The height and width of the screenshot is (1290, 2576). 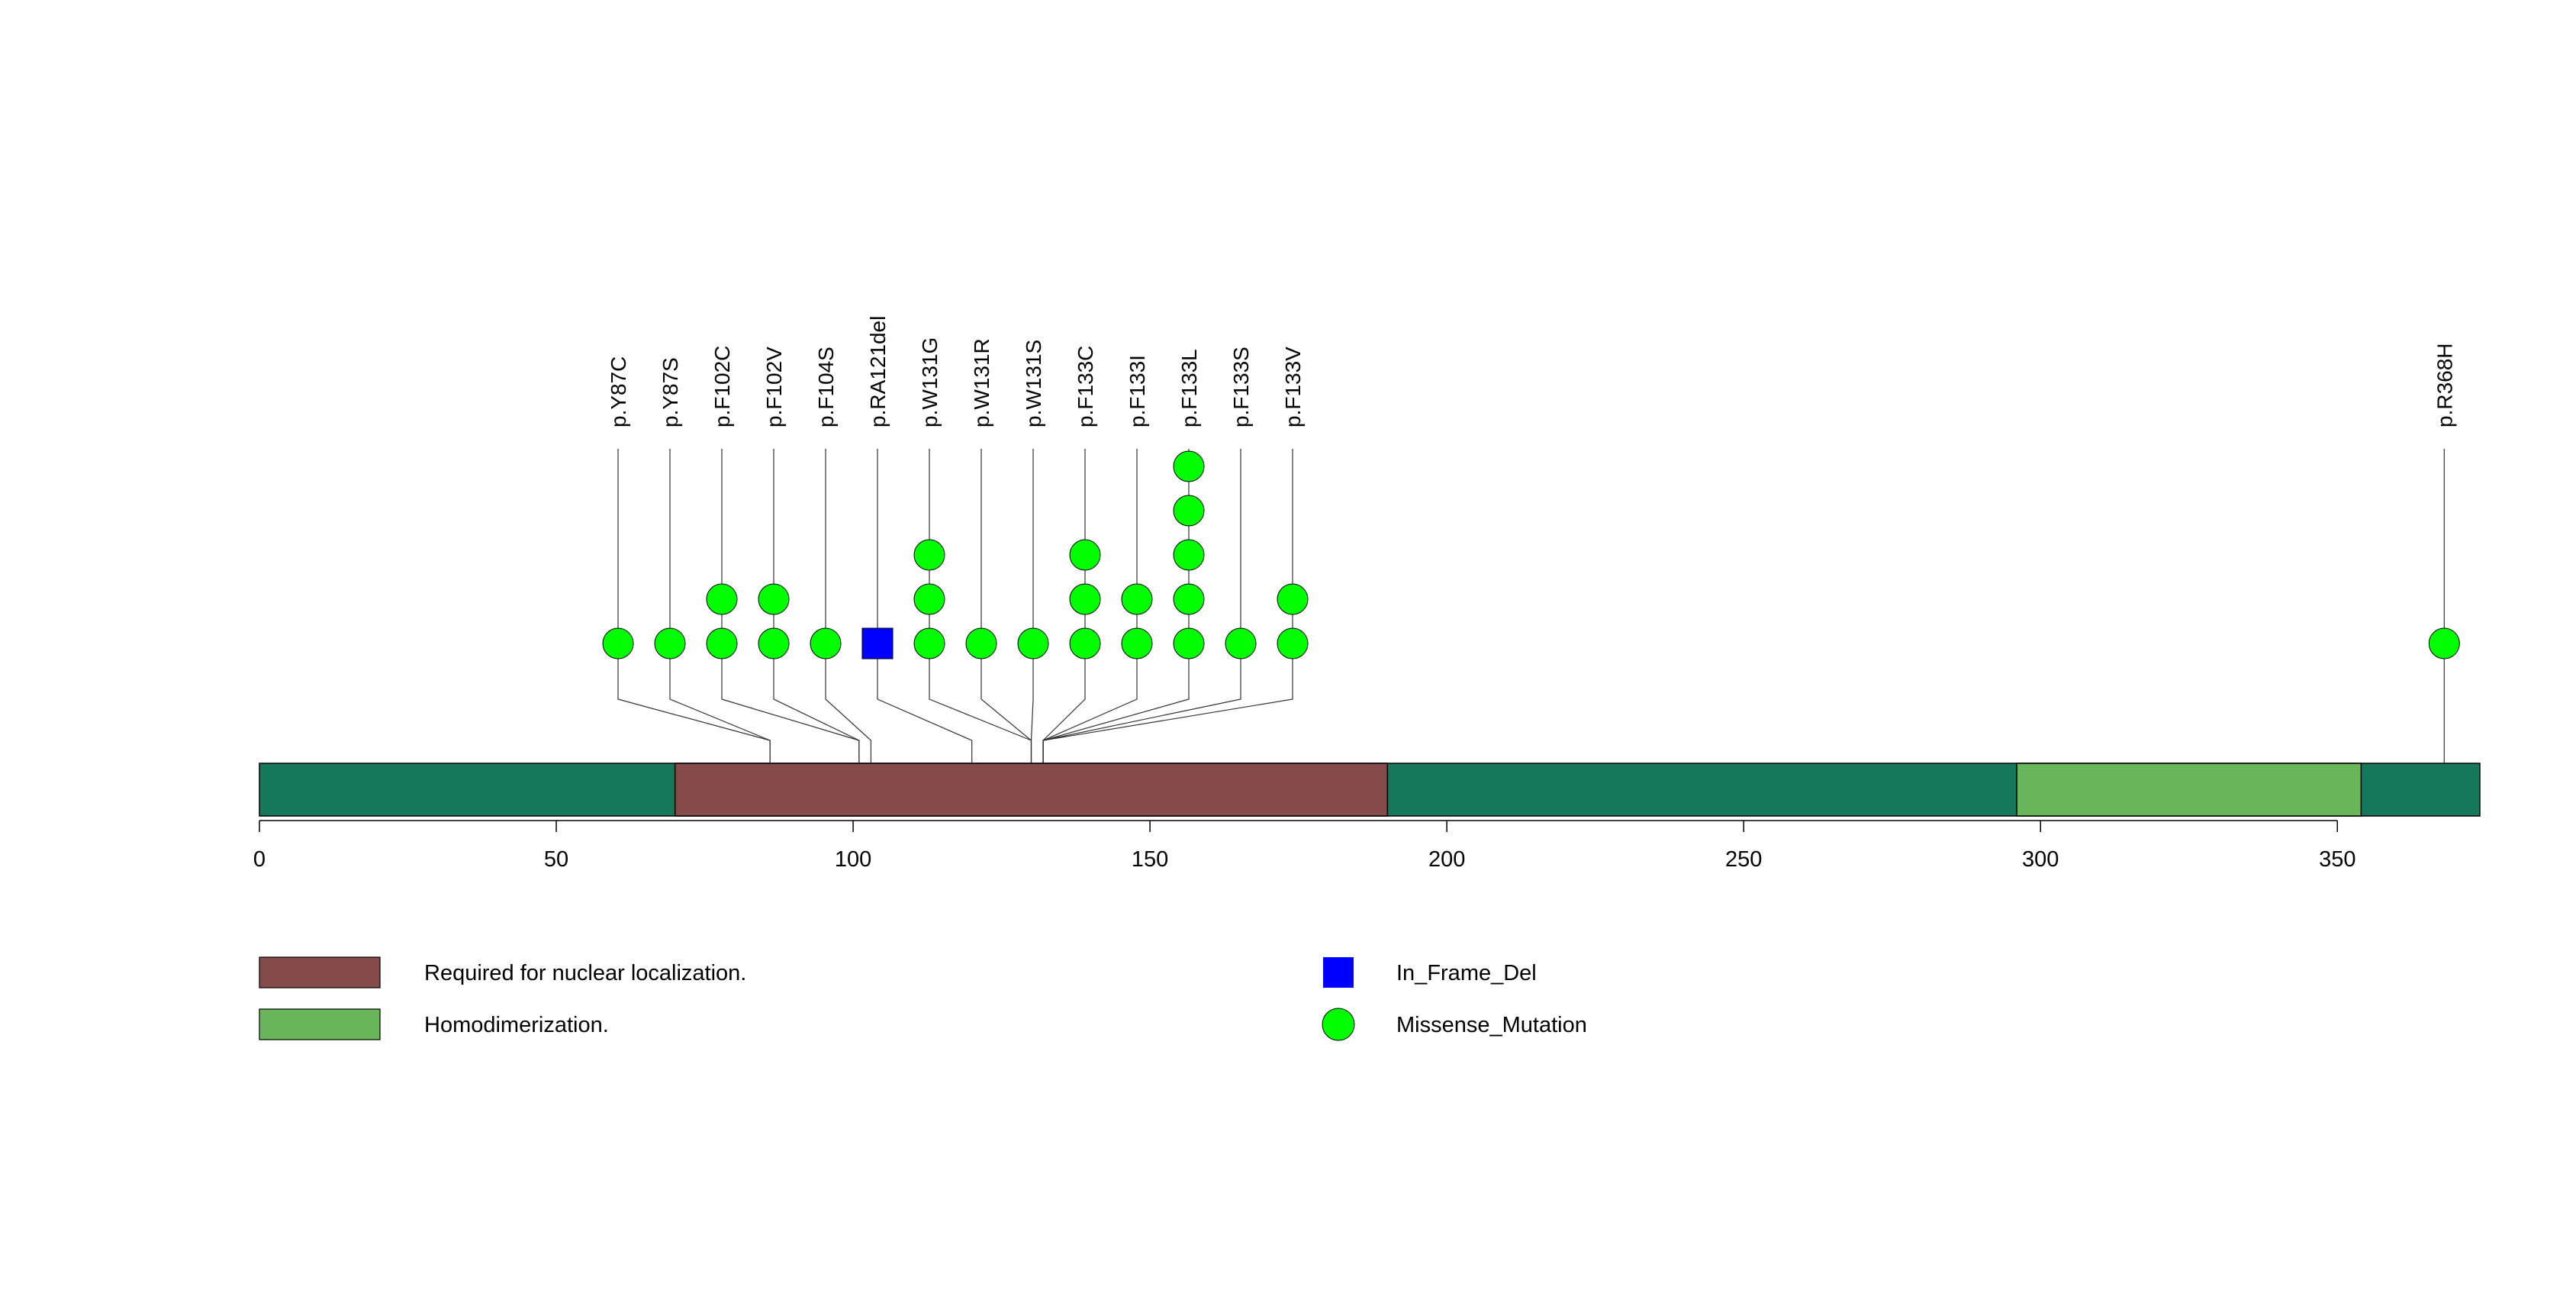 What do you see at coordinates (1304, 846) in the screenshot?
I see `position-axis: 0 50 100 150 200 250 300 350` at bounding box center [1304, 846].